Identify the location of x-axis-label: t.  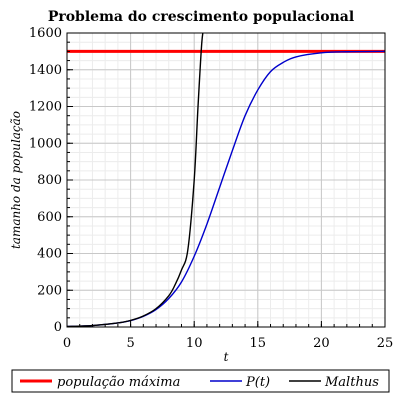
(226, 357).